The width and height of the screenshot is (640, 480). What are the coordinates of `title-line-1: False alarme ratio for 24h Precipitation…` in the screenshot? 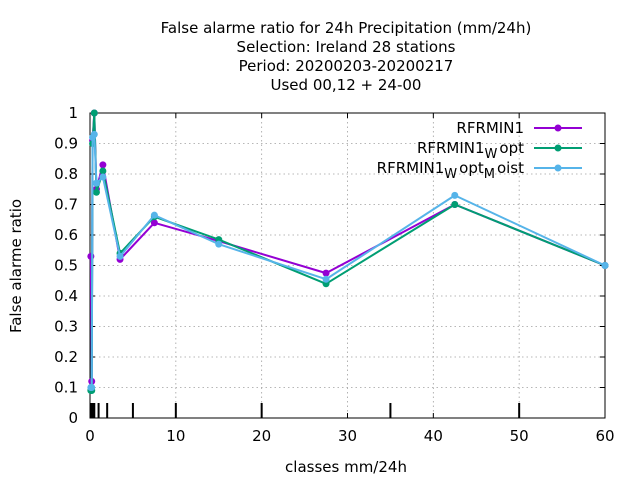 It's located at (346, 28).